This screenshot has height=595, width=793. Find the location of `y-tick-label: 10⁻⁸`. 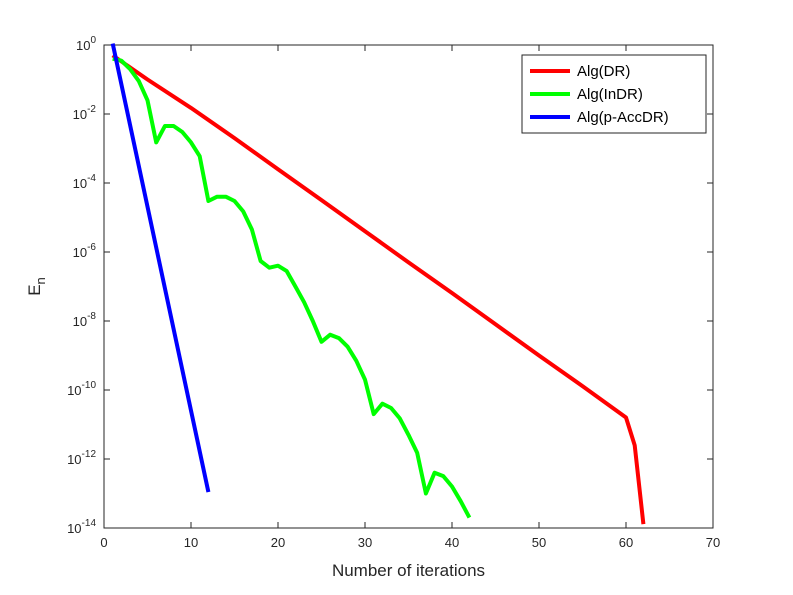

y-tick-label: 10⁻⁸ is located at coordinates (85, 320).